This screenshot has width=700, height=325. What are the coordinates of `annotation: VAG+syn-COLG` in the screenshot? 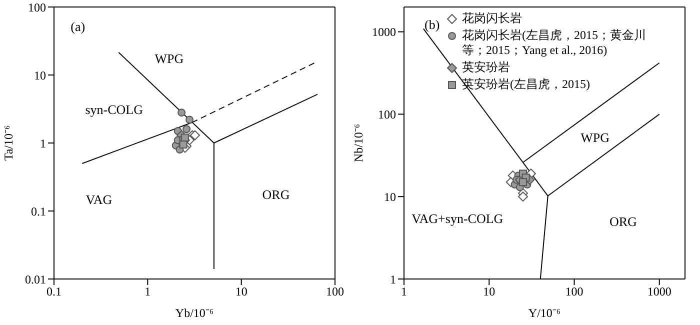 It's located at (458, 219).